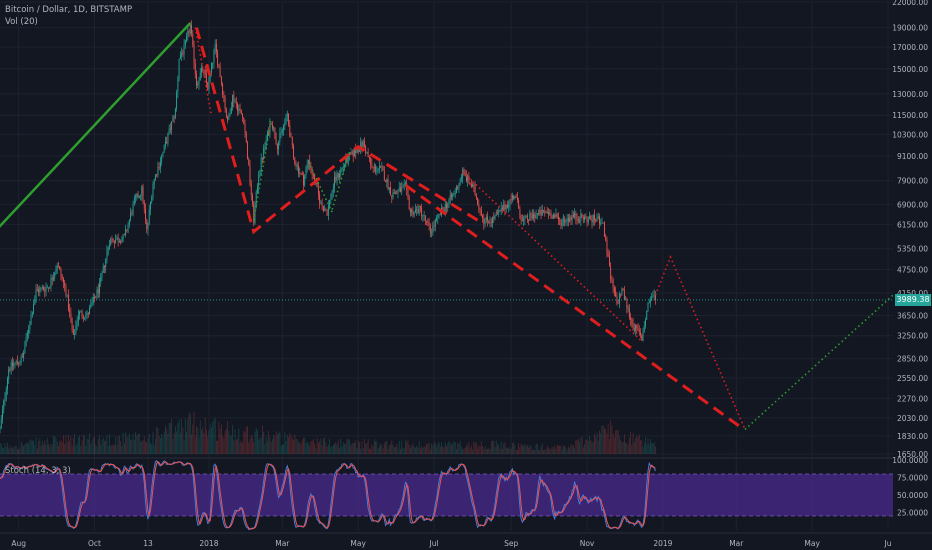 Image resolution: width=932 pixels, height=550 pixels. I want to click on trend-line-dotted, so click(203, 71).